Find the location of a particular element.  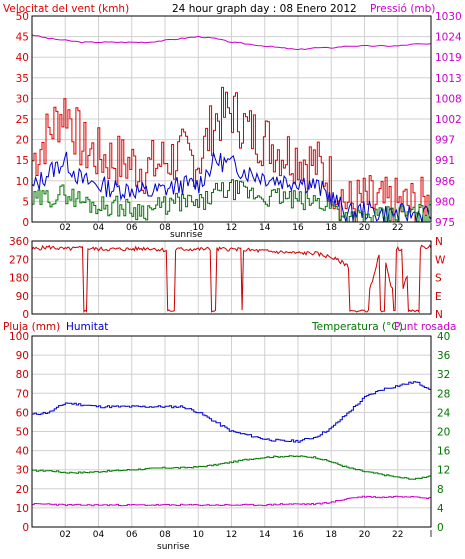

temperature-tick-label: 28 is located at coordinates (443, 394).